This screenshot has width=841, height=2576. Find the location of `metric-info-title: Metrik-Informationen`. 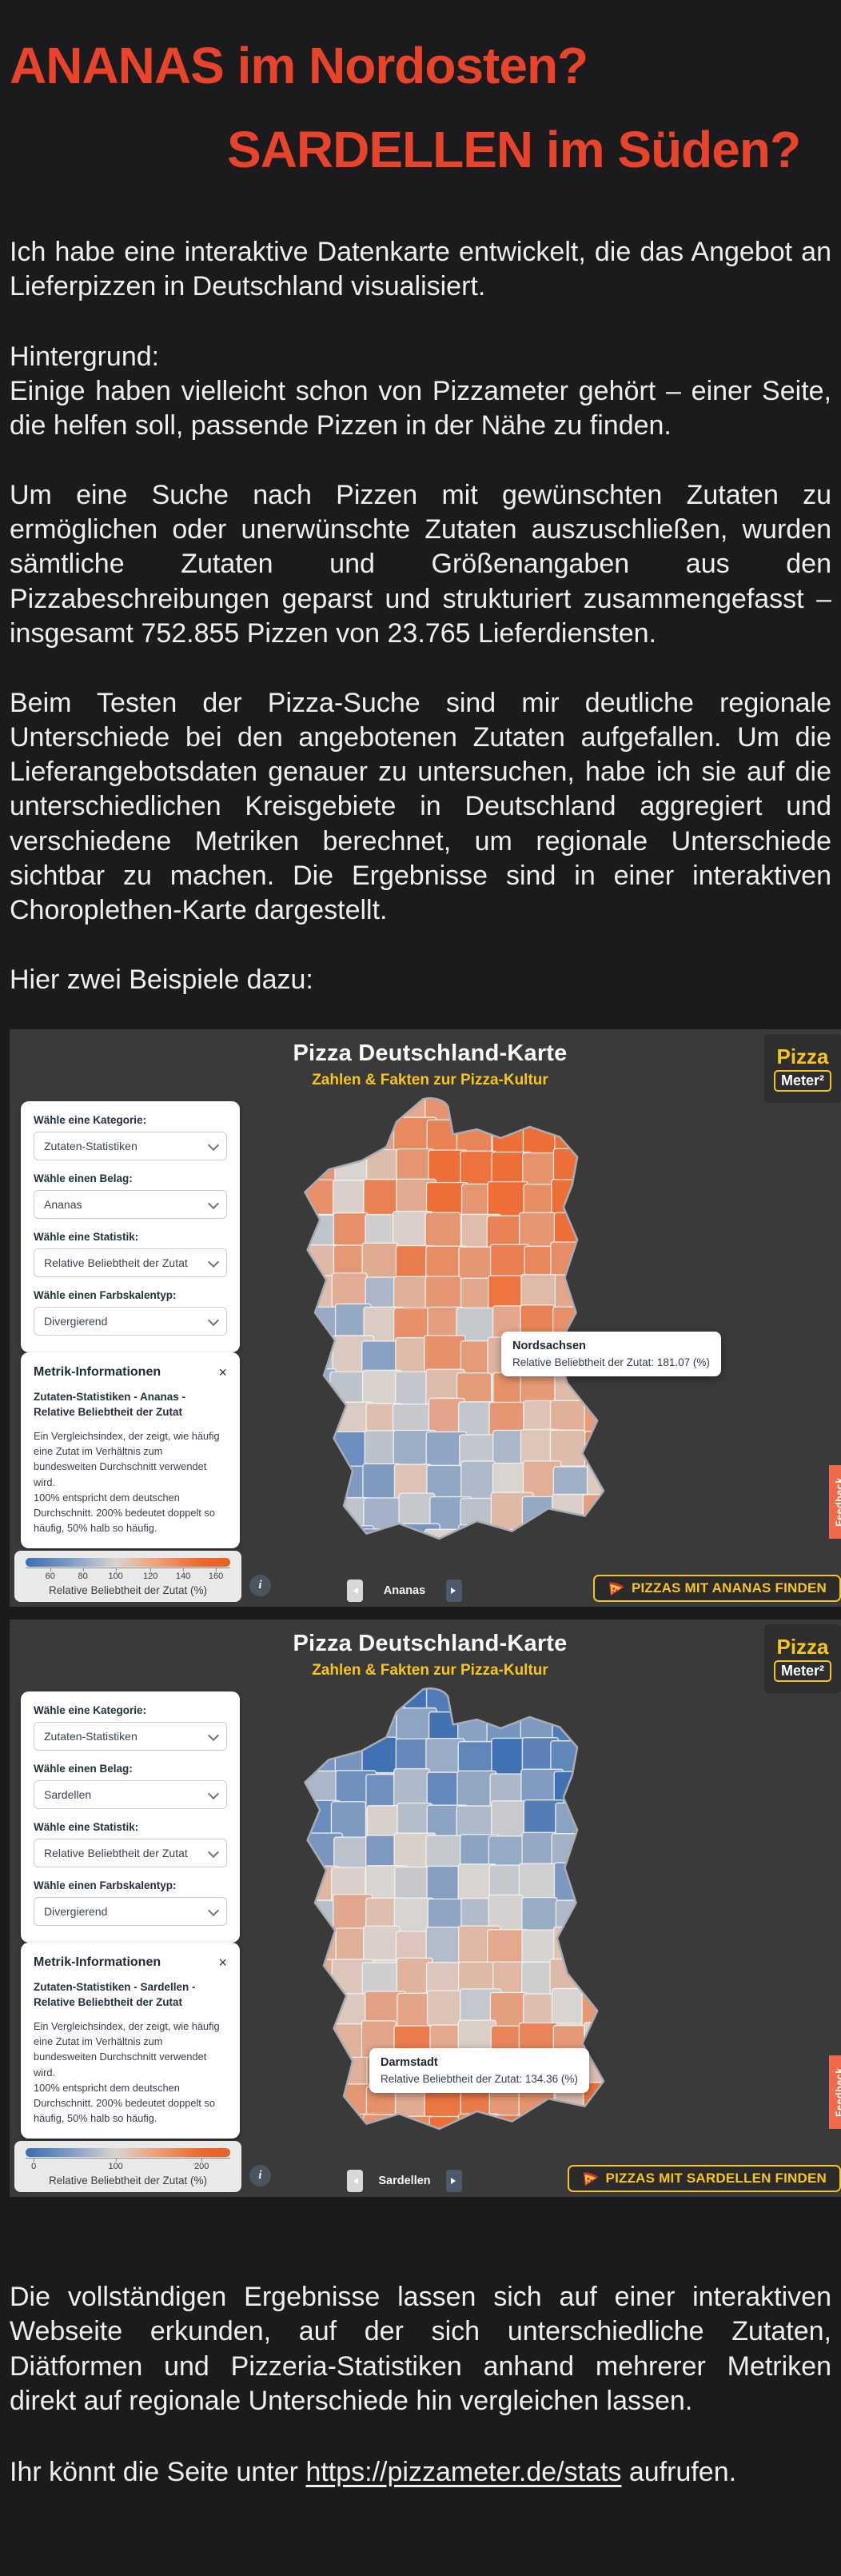

metric-info-title: Metrik-Informationen is located at coordinates (97, 1372).